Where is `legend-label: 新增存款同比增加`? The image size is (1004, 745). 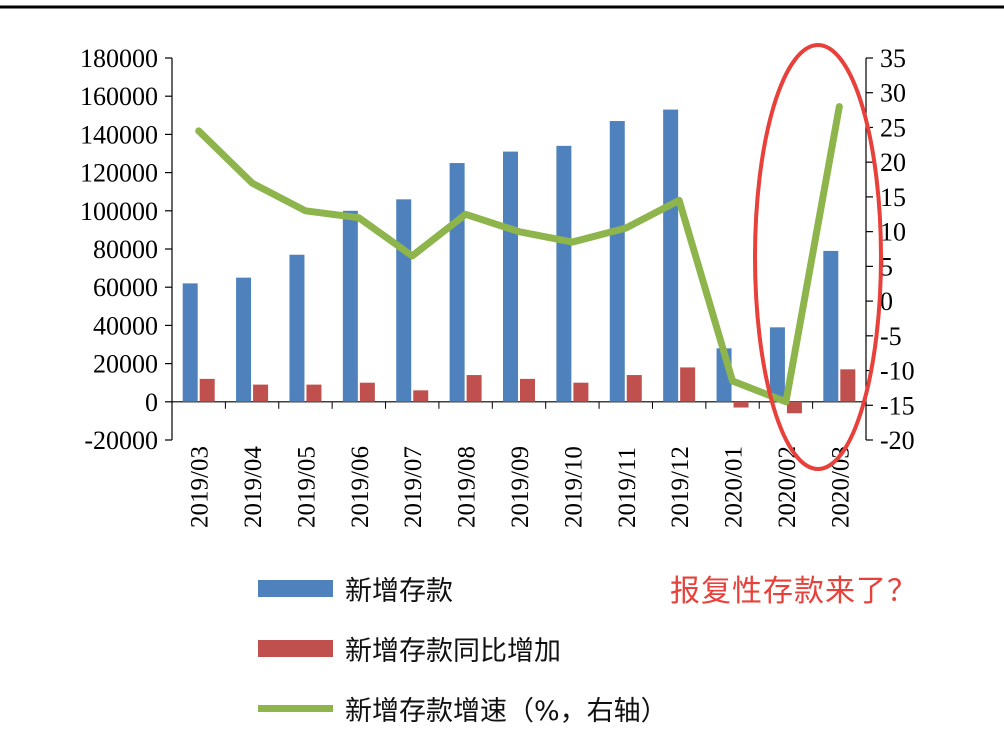 legend-label: 新增存款同比增加 is located at coordinates (453, 651).